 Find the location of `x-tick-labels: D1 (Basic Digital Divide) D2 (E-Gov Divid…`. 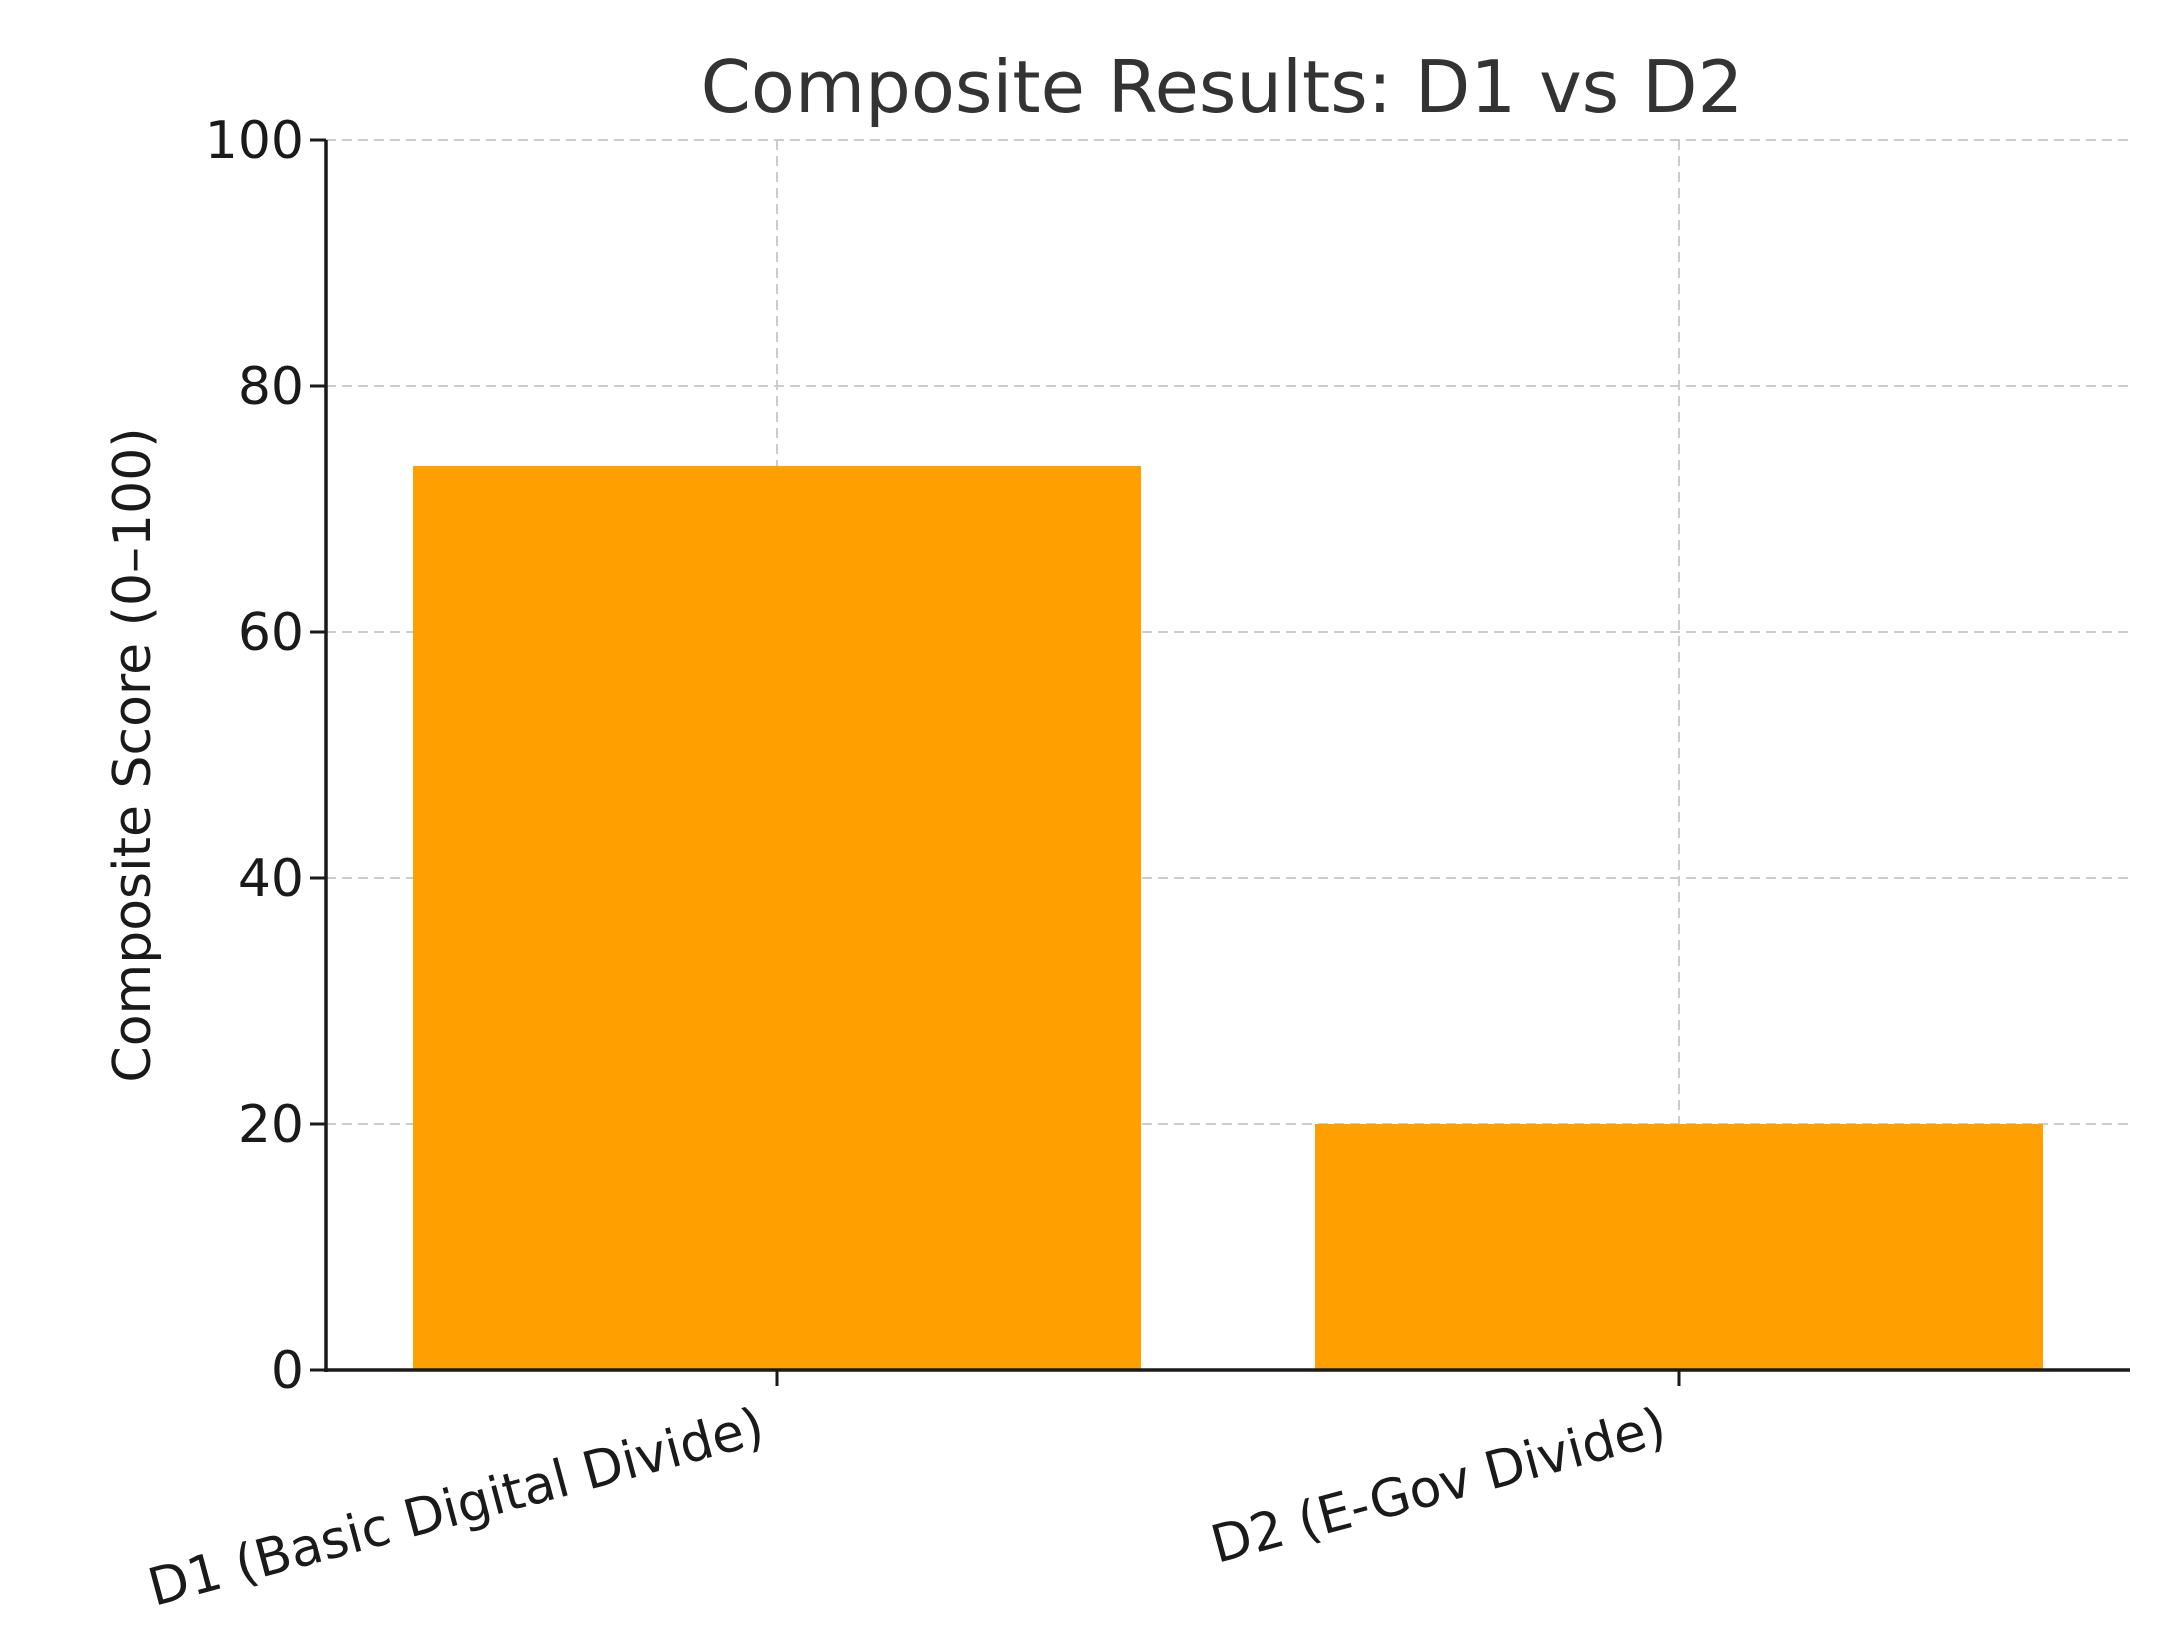

x-tick-labels: D1 (Basic Digital Divide) D2 (E-Gov Divid… is located at coordinates (907, 1508).